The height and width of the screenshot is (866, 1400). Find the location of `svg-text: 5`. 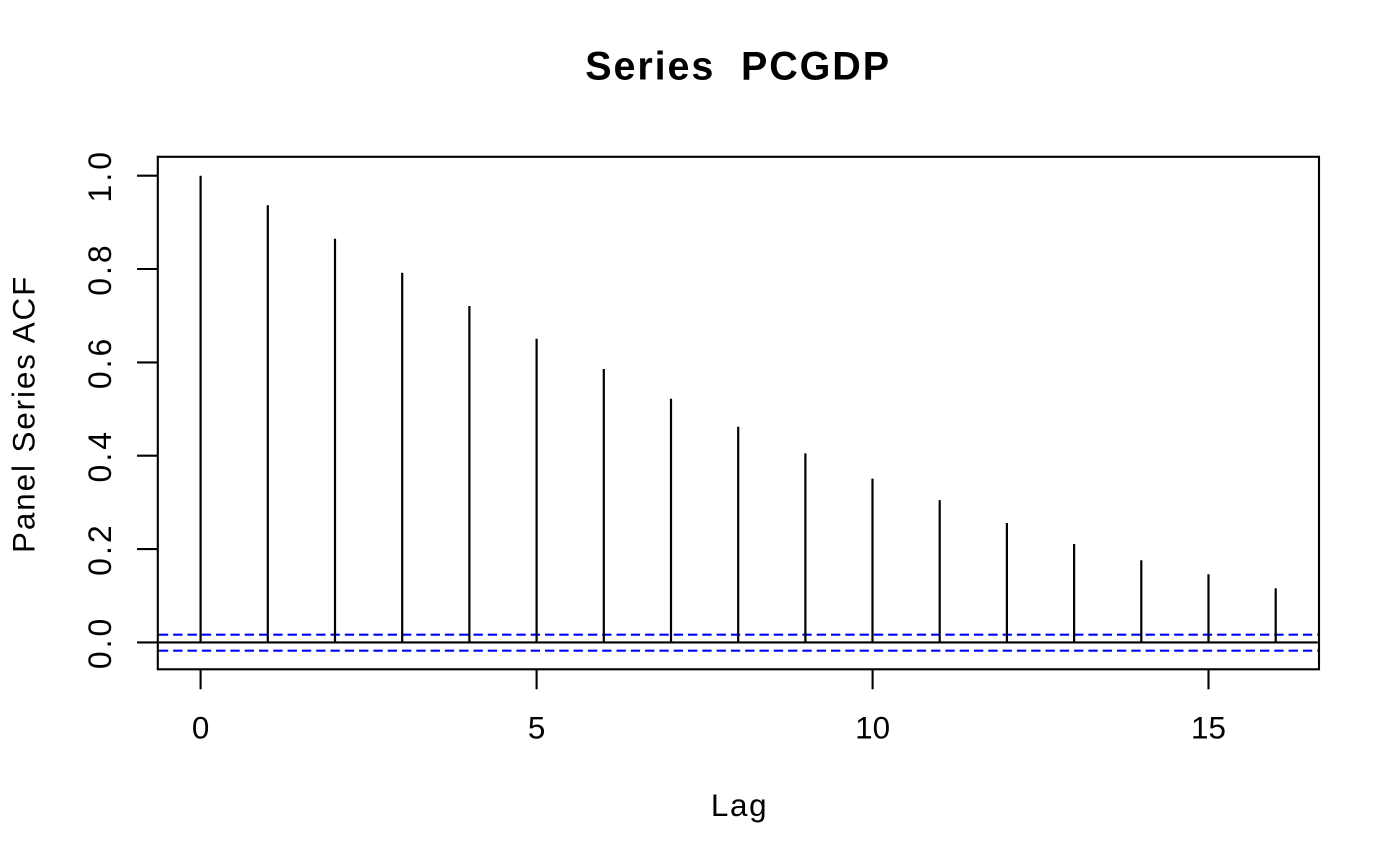

svg-text: 5 is located at coordinates (536, 728).